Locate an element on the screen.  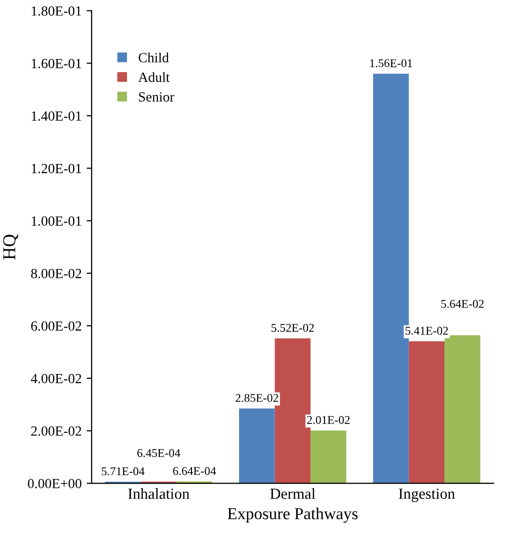
legend-label: Adult is located at coordinates (154, 77).